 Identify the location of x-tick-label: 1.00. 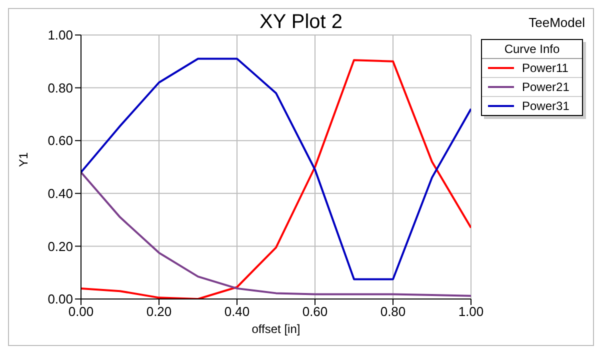
(471, 312).